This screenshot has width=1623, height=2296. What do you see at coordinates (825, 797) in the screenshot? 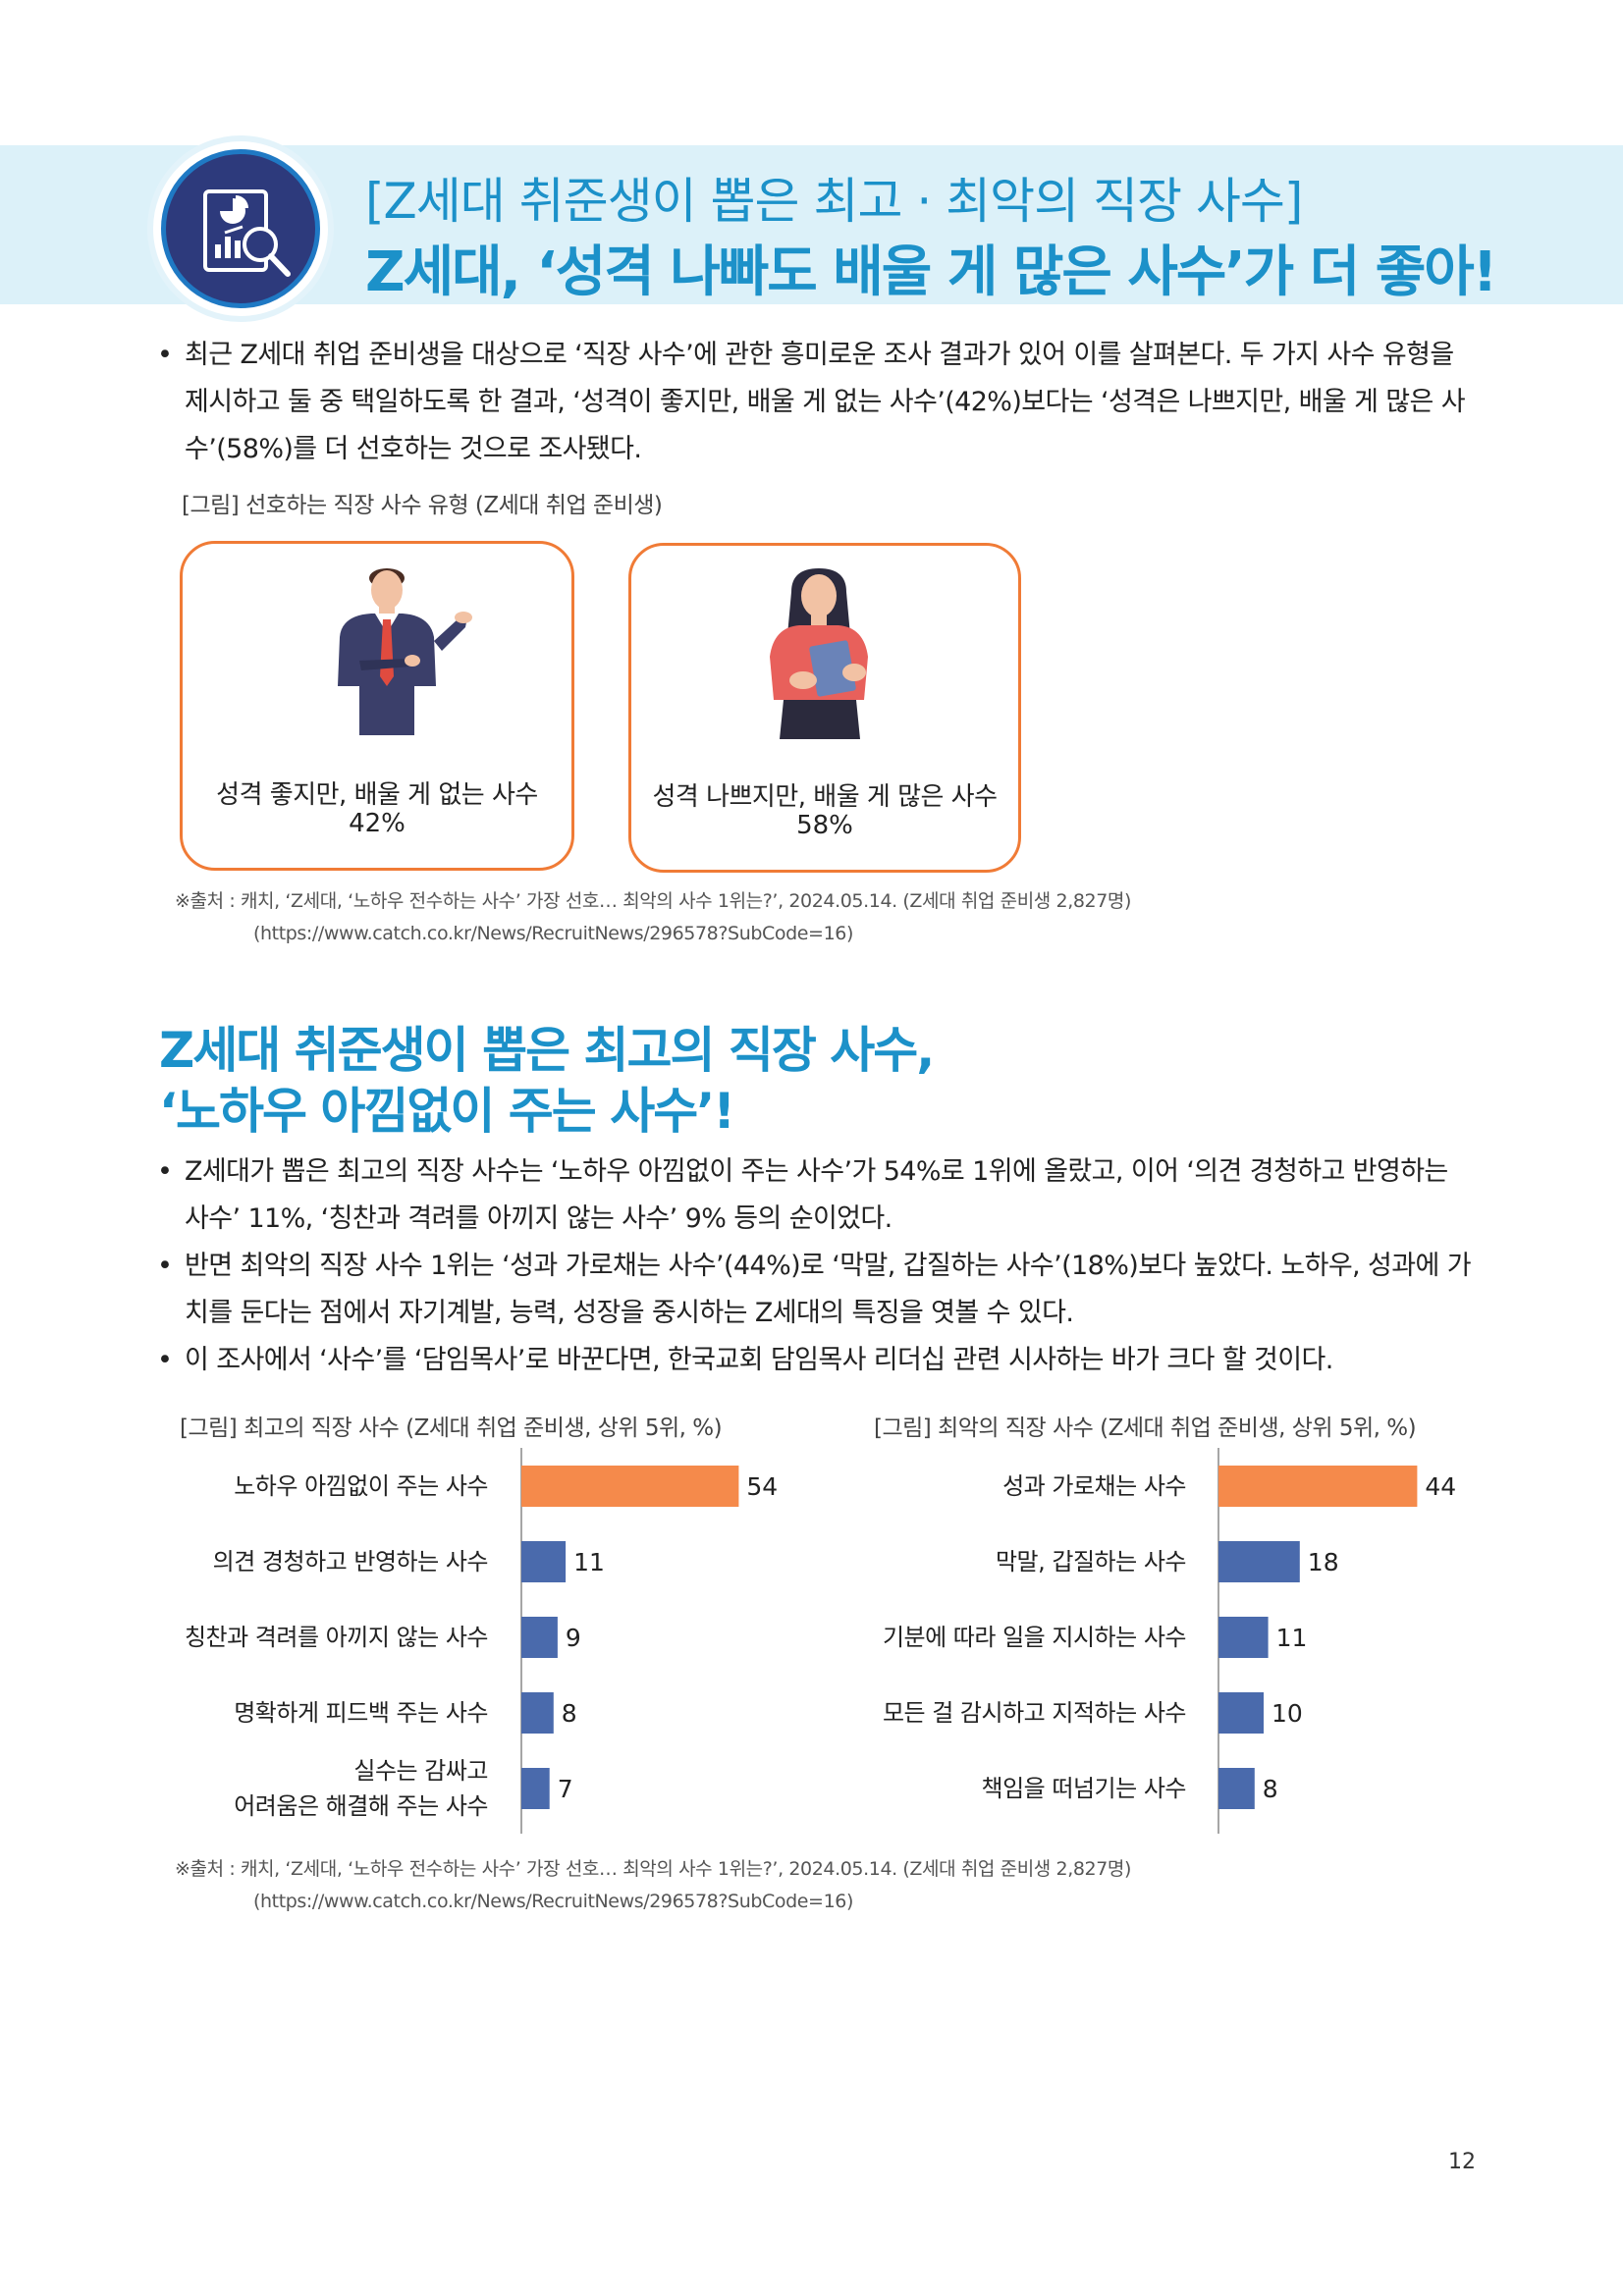
I see `card2-label: 성격 나쁘지만, 배울 게 많은 사수` at bounding box center [825, 797].